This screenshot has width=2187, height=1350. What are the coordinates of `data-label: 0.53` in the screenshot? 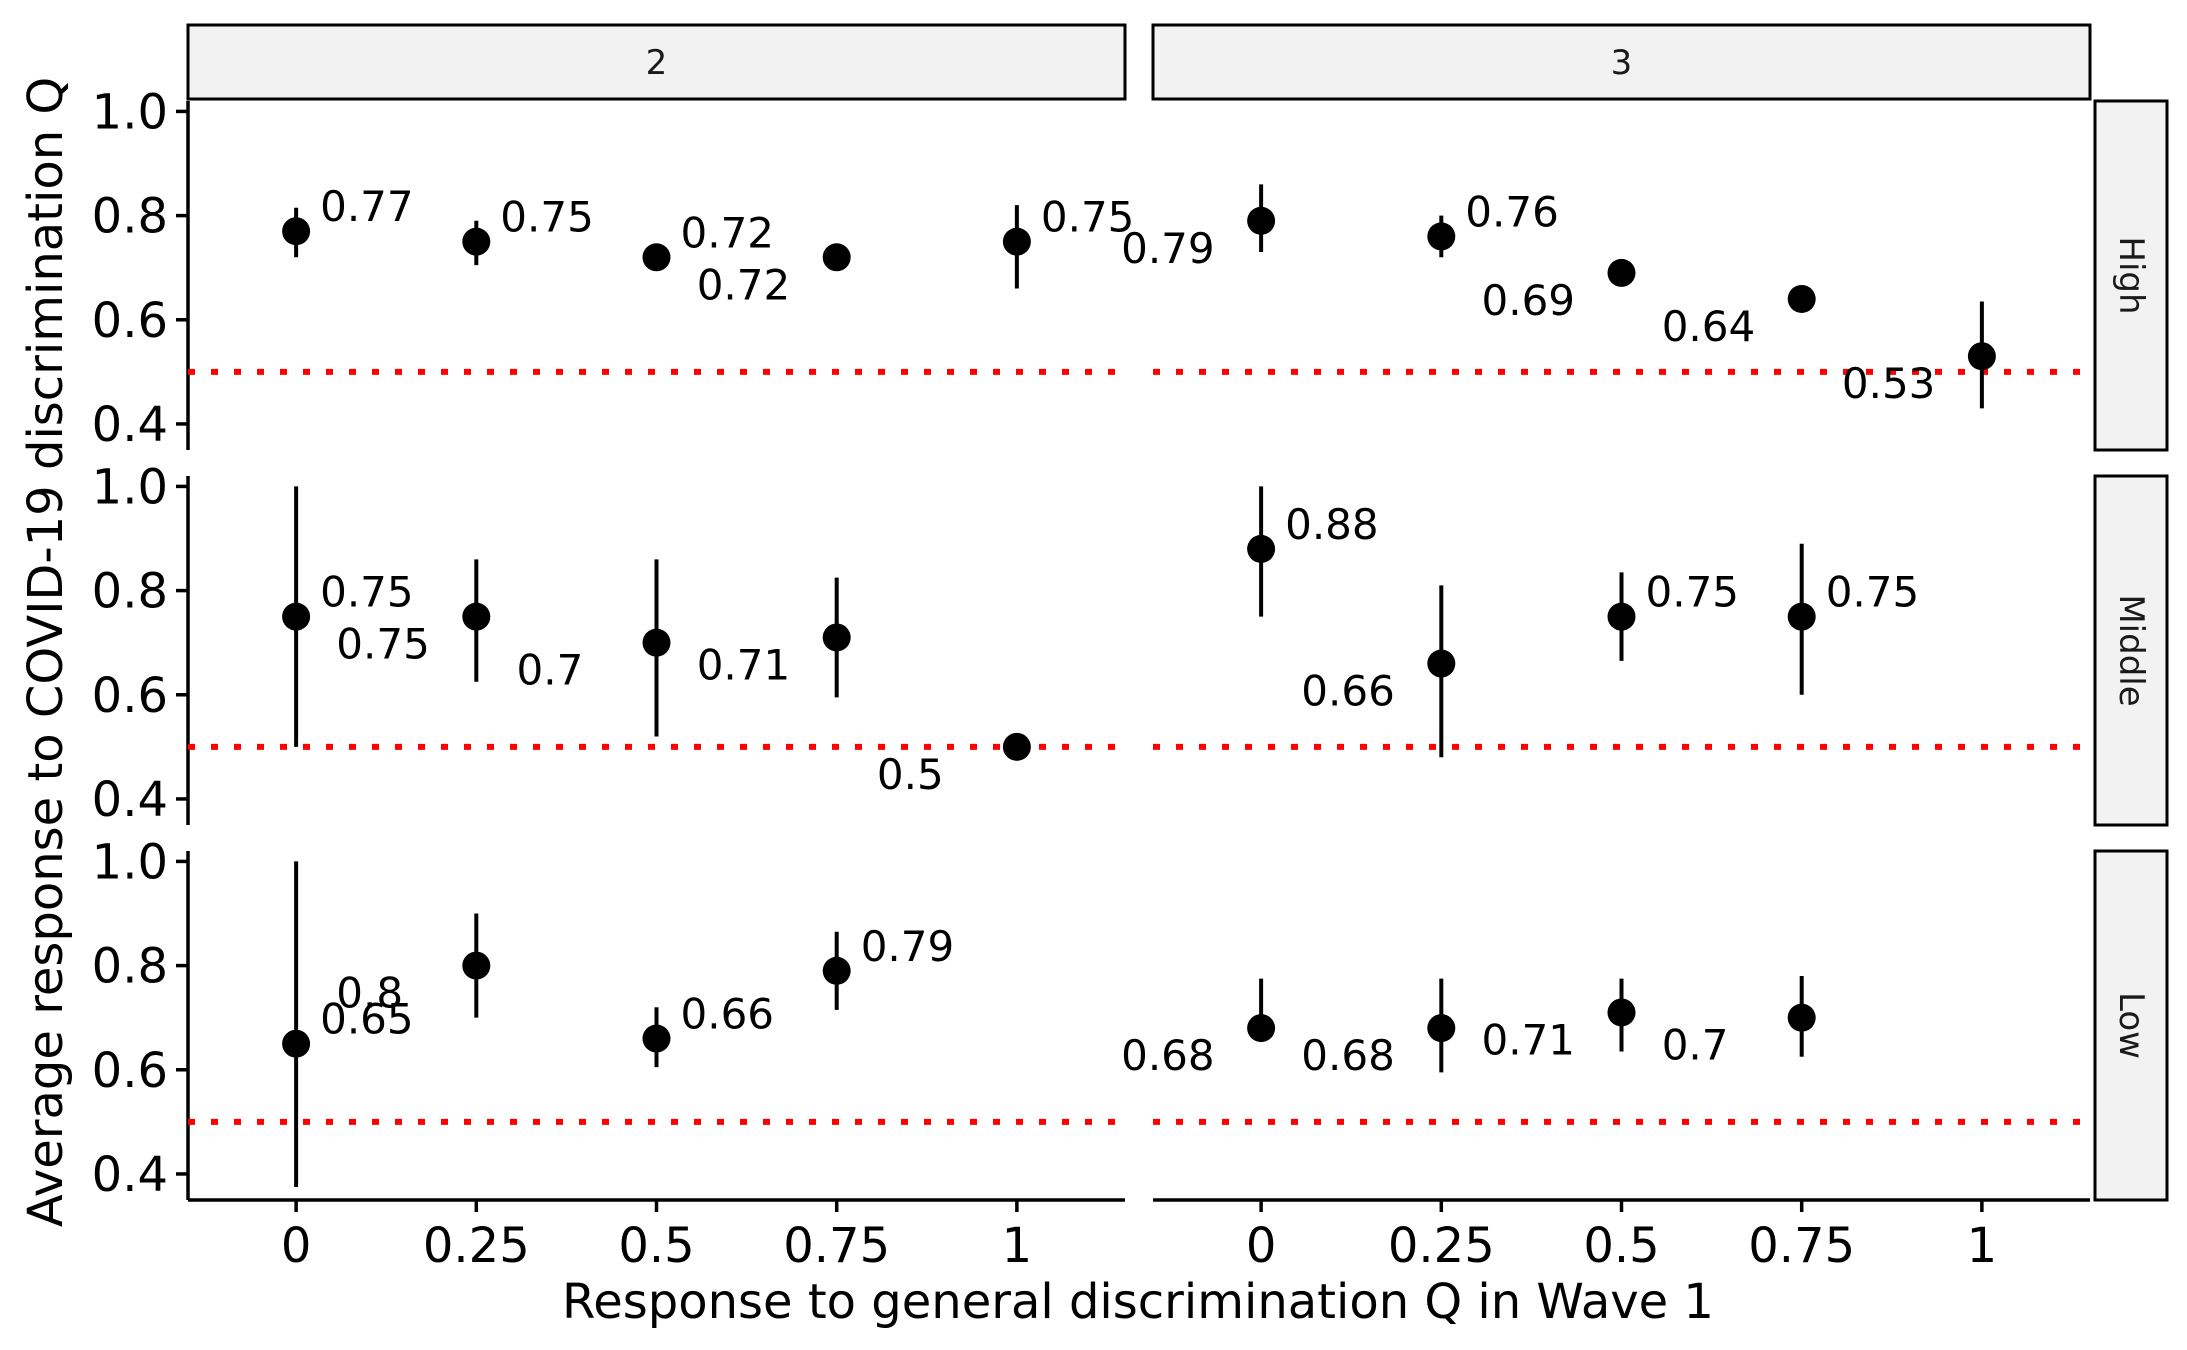 It's located at (1889, 383).